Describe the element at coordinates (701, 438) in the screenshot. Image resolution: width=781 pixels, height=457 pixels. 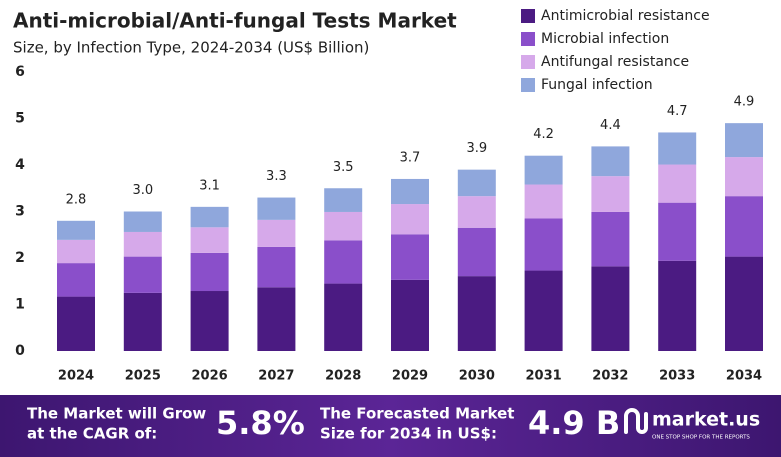
I see `tagline: ONE STOP SHOP FOR THE REPORTS` at that location.